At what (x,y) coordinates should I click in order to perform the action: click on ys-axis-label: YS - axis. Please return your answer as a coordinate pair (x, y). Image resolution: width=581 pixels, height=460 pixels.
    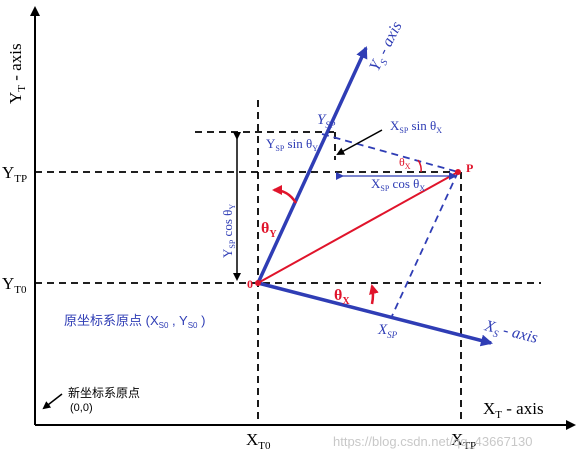
    Looking at the image, I should click on (387, 47).